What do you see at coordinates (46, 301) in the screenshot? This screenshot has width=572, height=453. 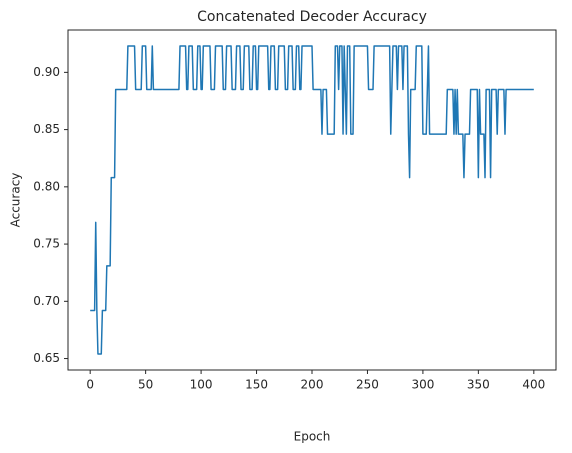 I see `y-tick-label: 0.70` at bounding box center [46, 301].